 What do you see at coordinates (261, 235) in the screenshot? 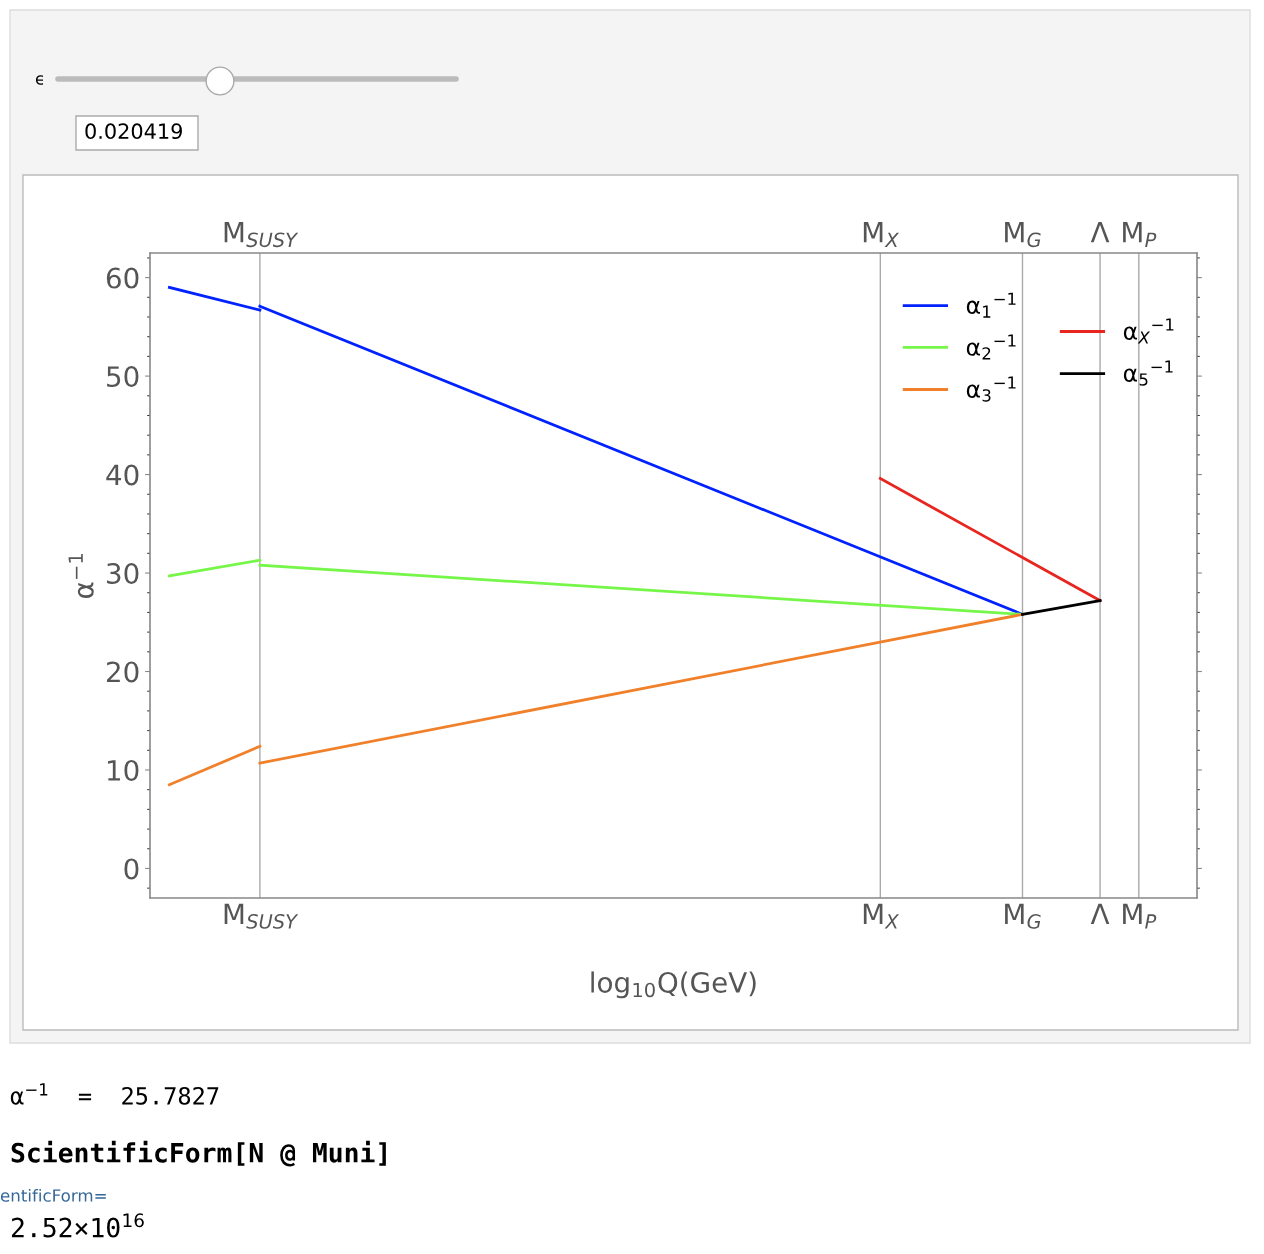
I see `category-label: M$_{SUSY}$` at bounding box center [261, 235].